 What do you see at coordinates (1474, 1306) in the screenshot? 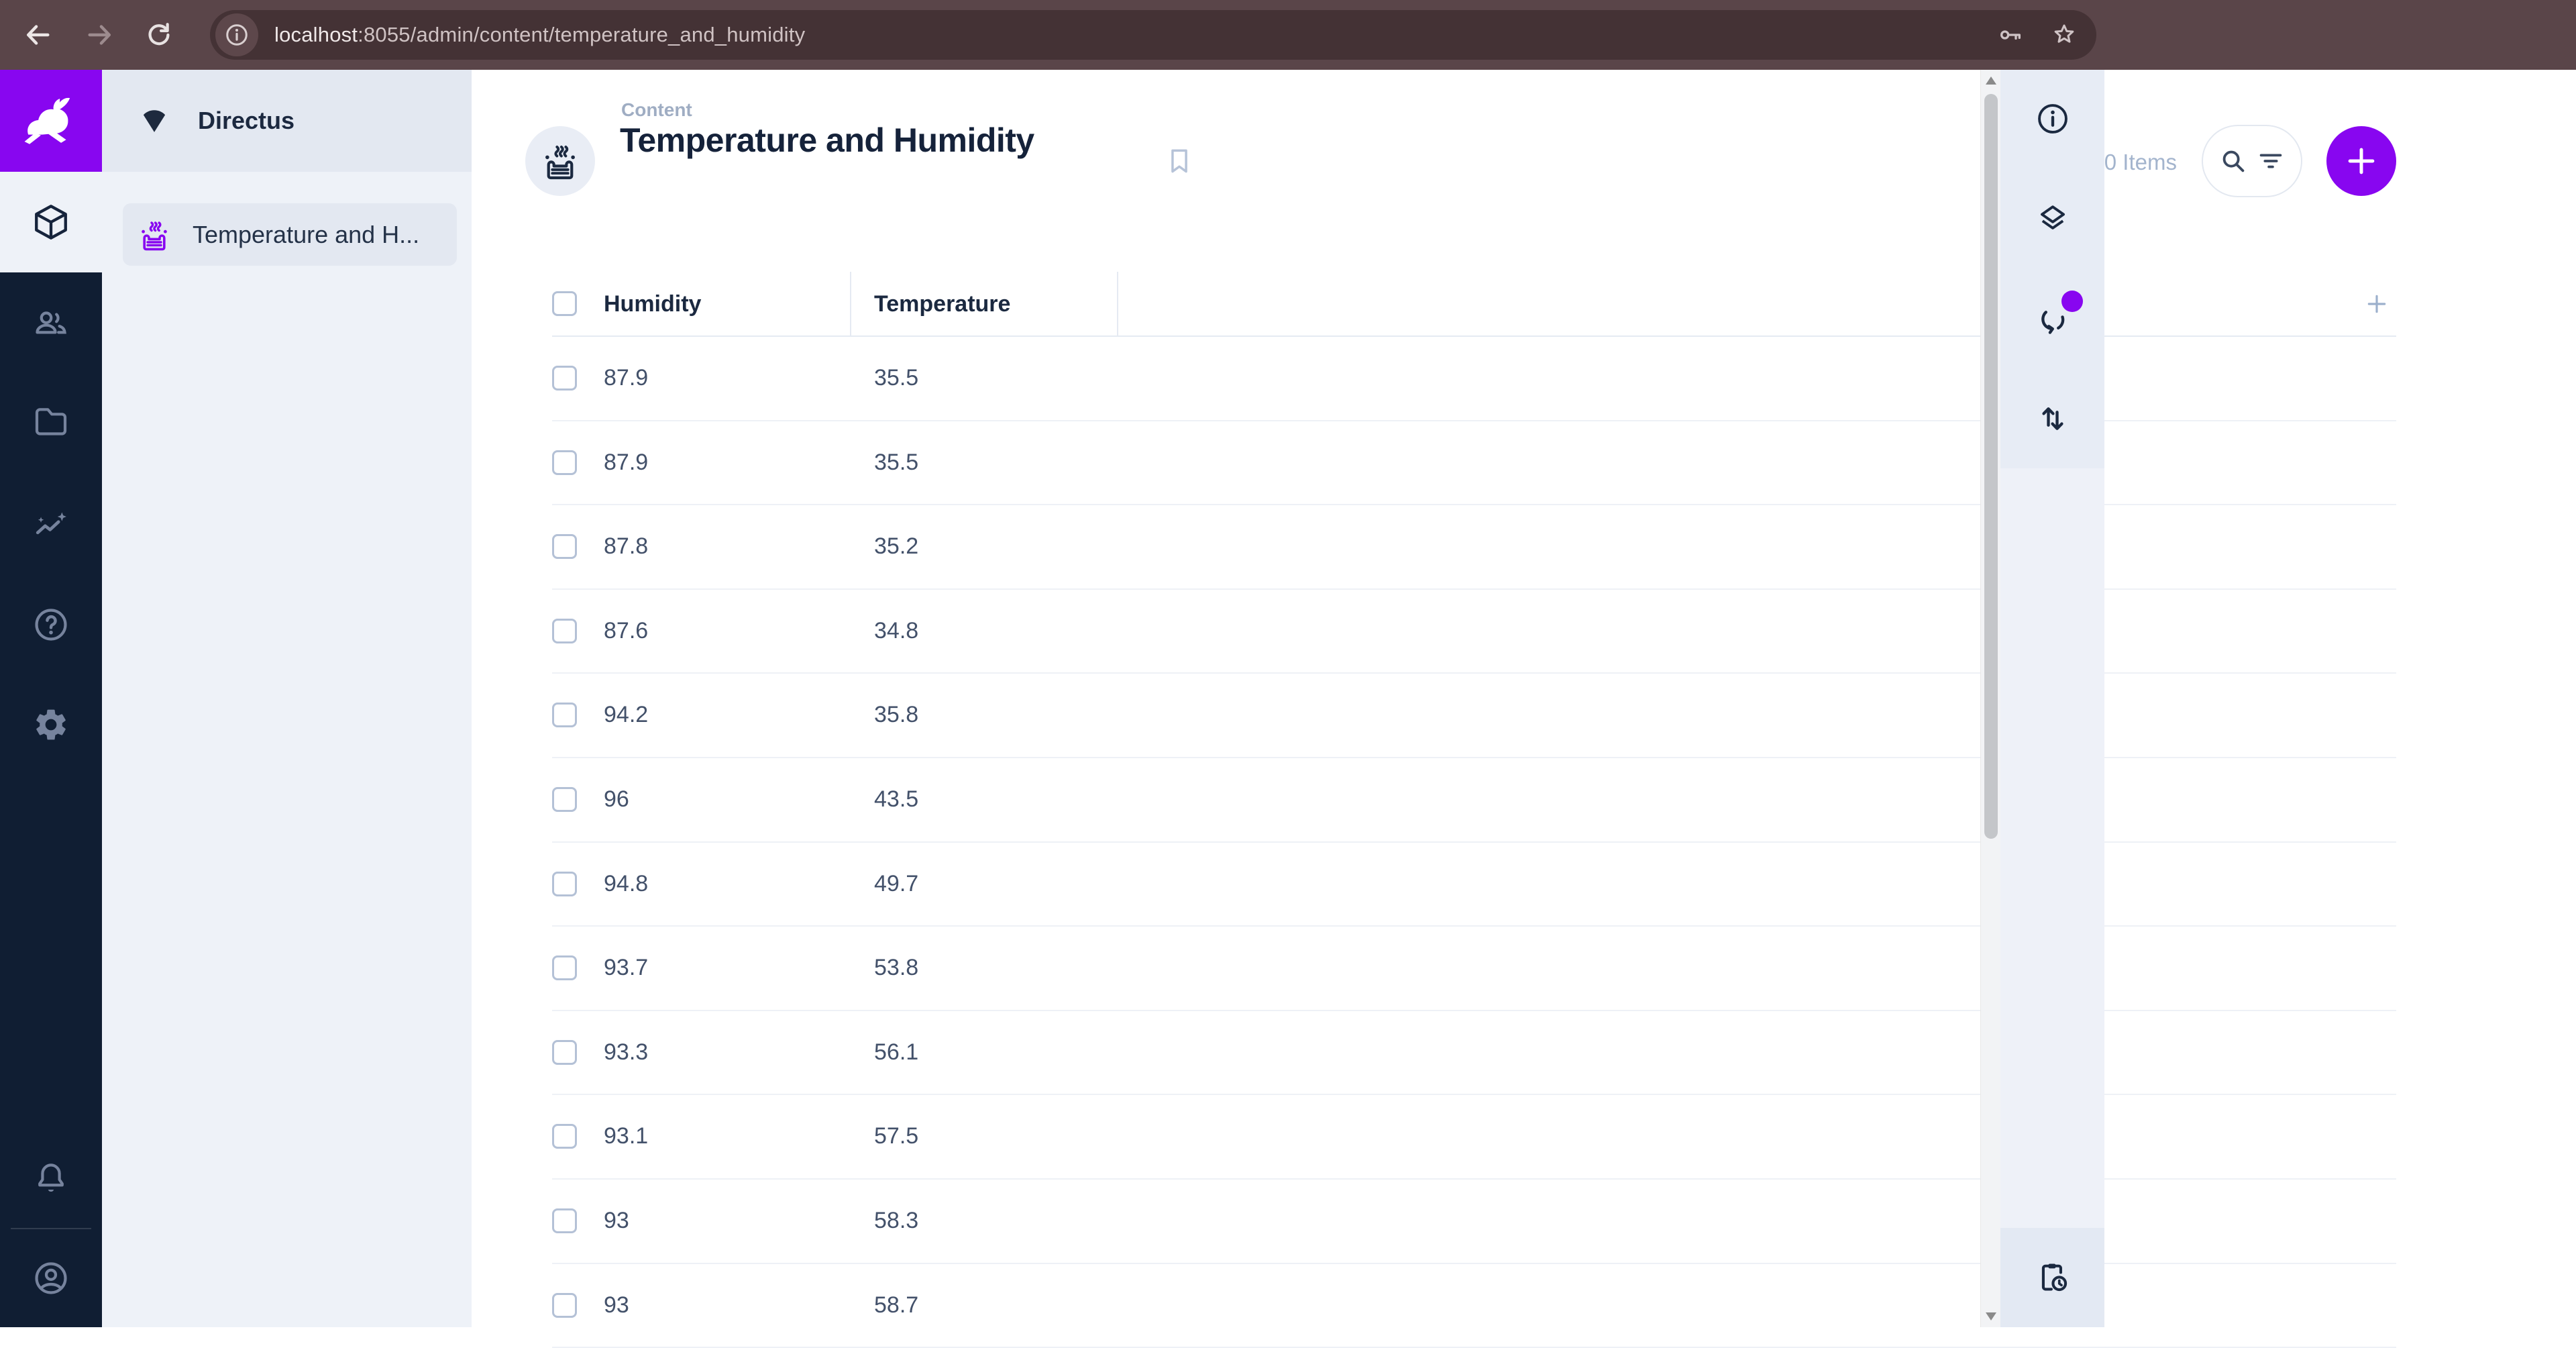
I see `table-row: 93 58.7` at bounding box center [1474, 1306].